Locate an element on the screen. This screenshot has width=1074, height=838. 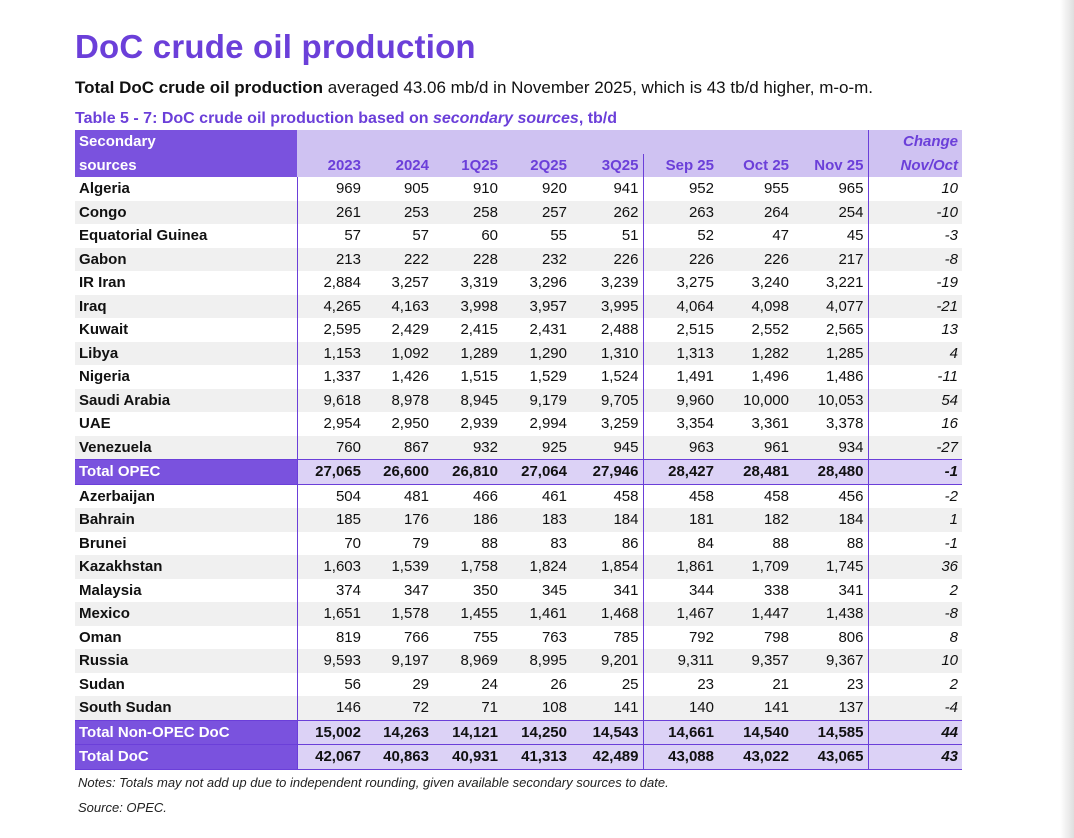
table-cell: 4,098 is located at coordinates (755, 306).